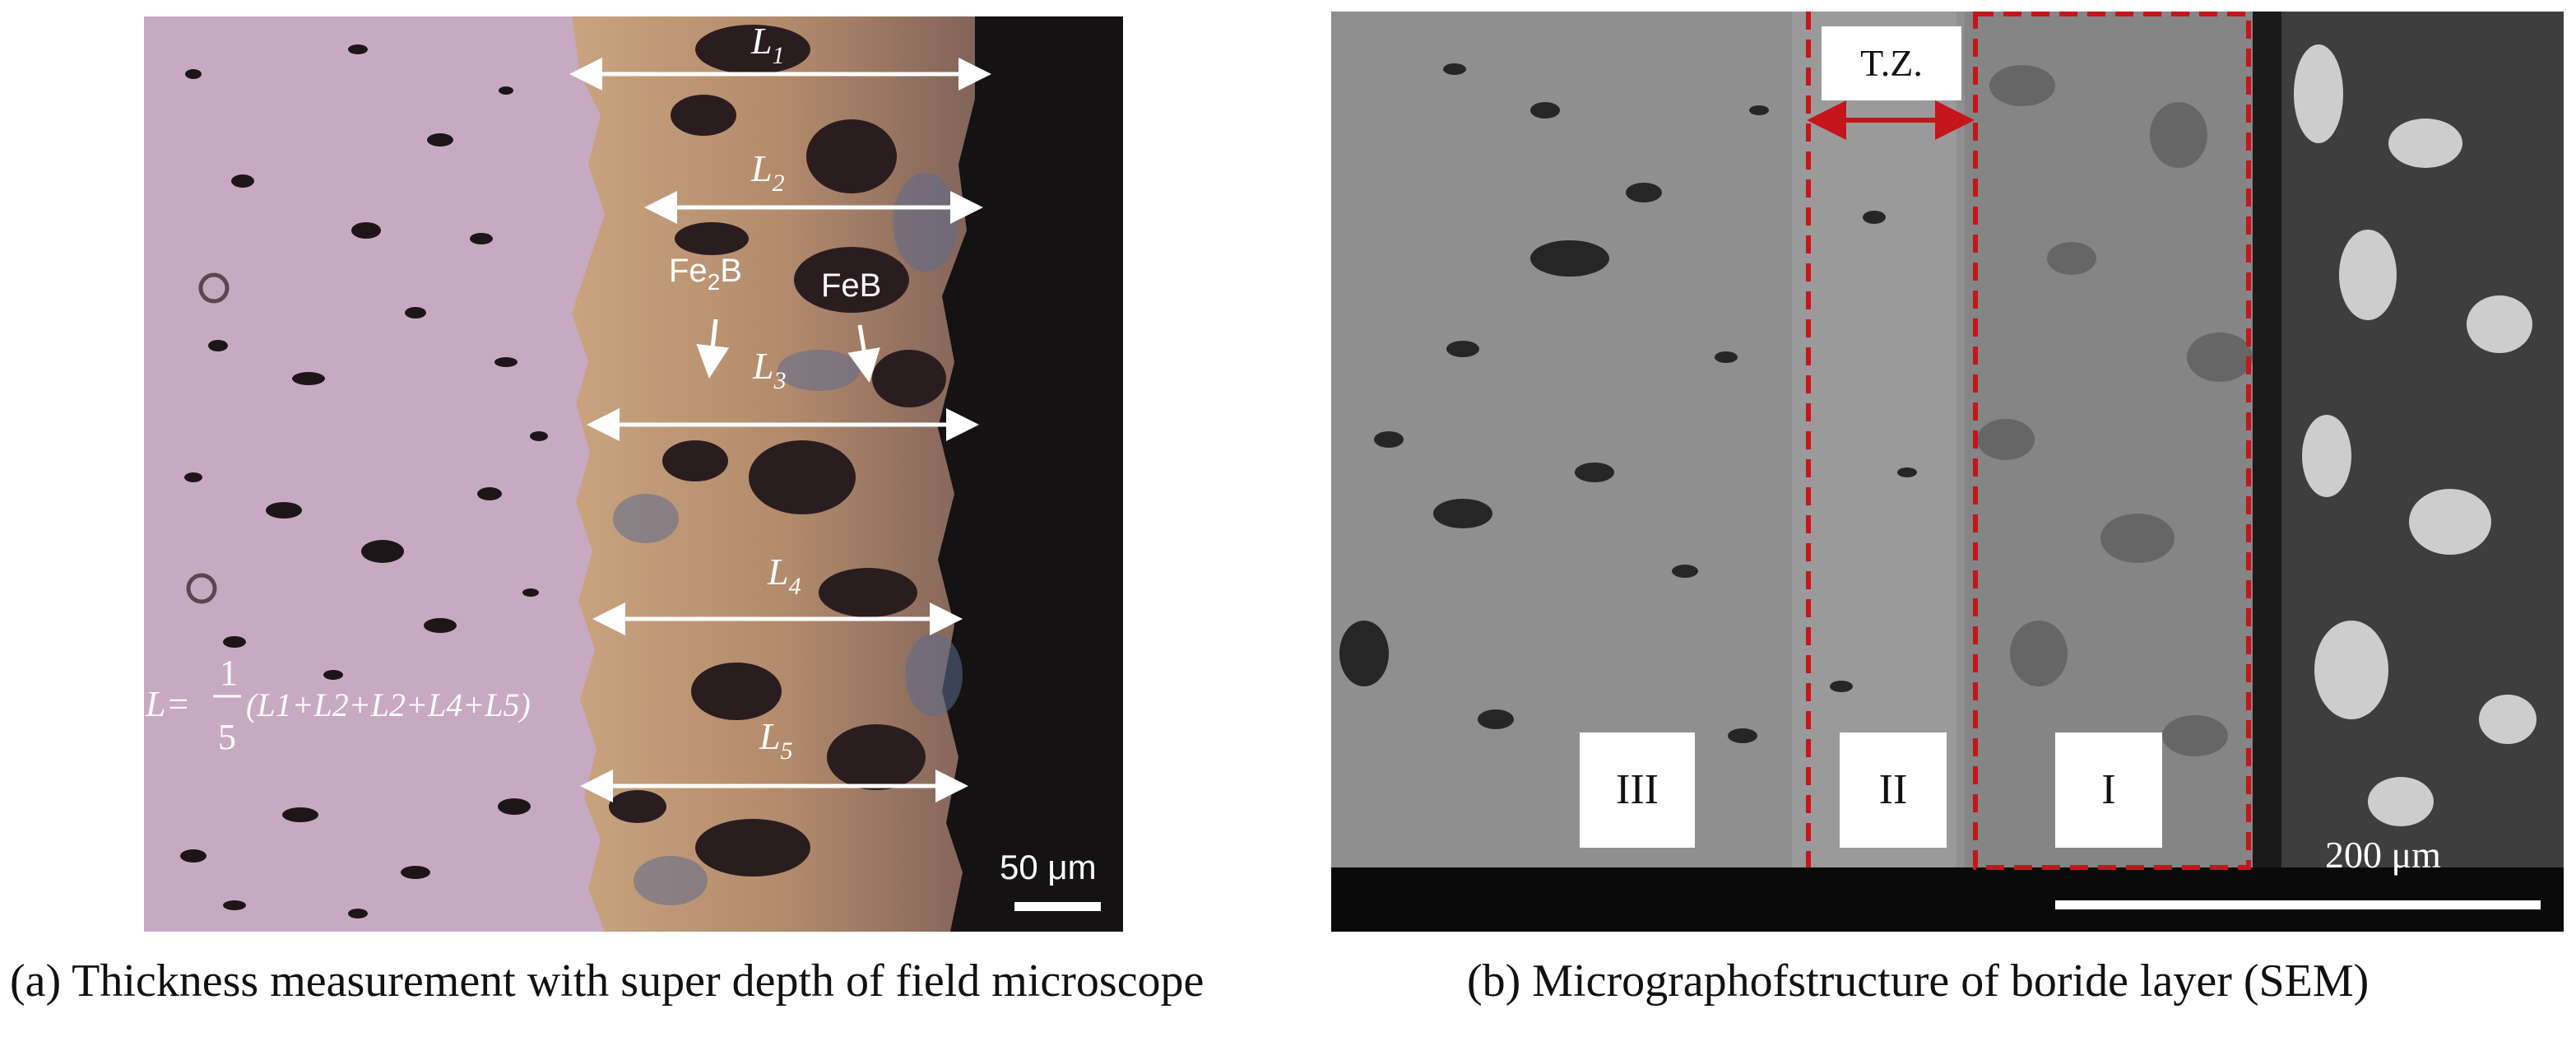 The width and height of the screenshot is (2576, 1037). I want to click on fe2b-pointer, so click(713, 349).